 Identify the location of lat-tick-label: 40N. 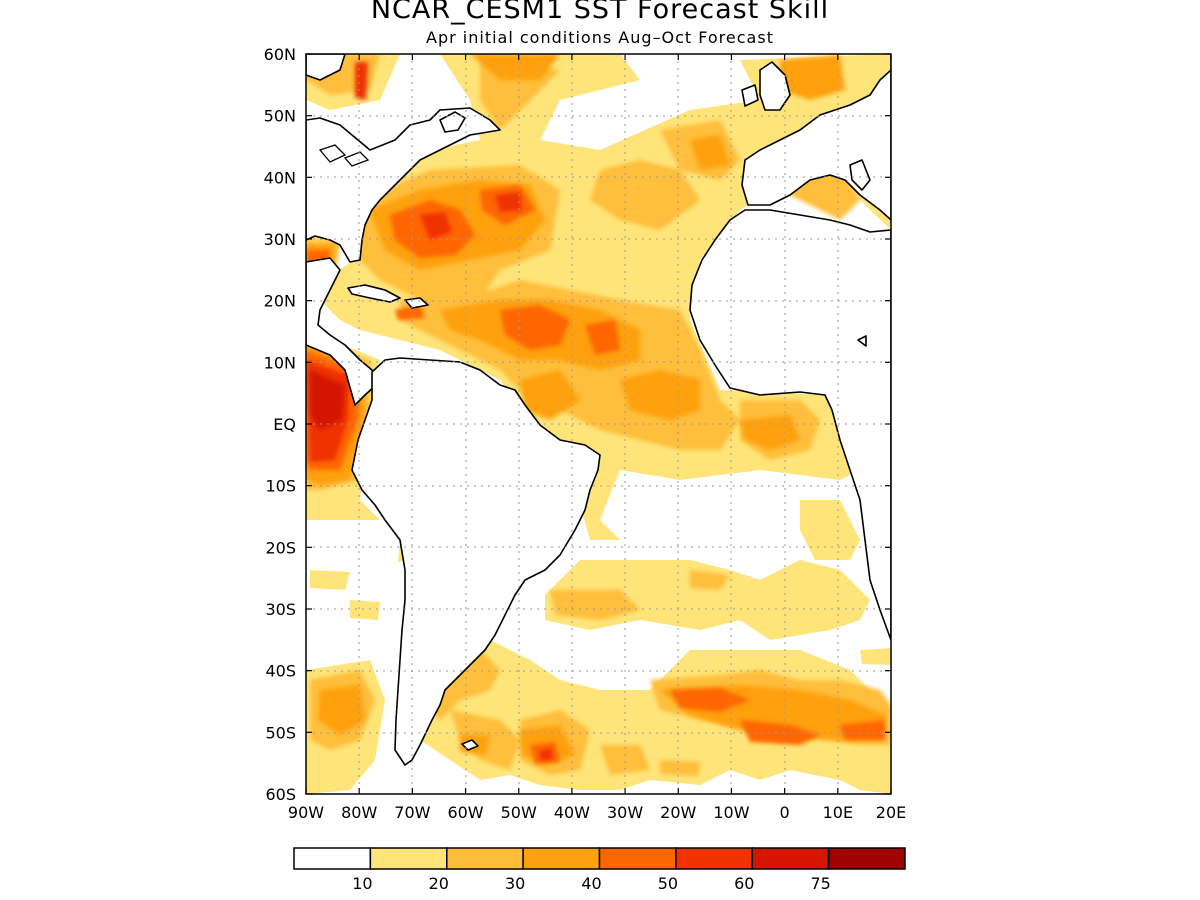
(280, 177).